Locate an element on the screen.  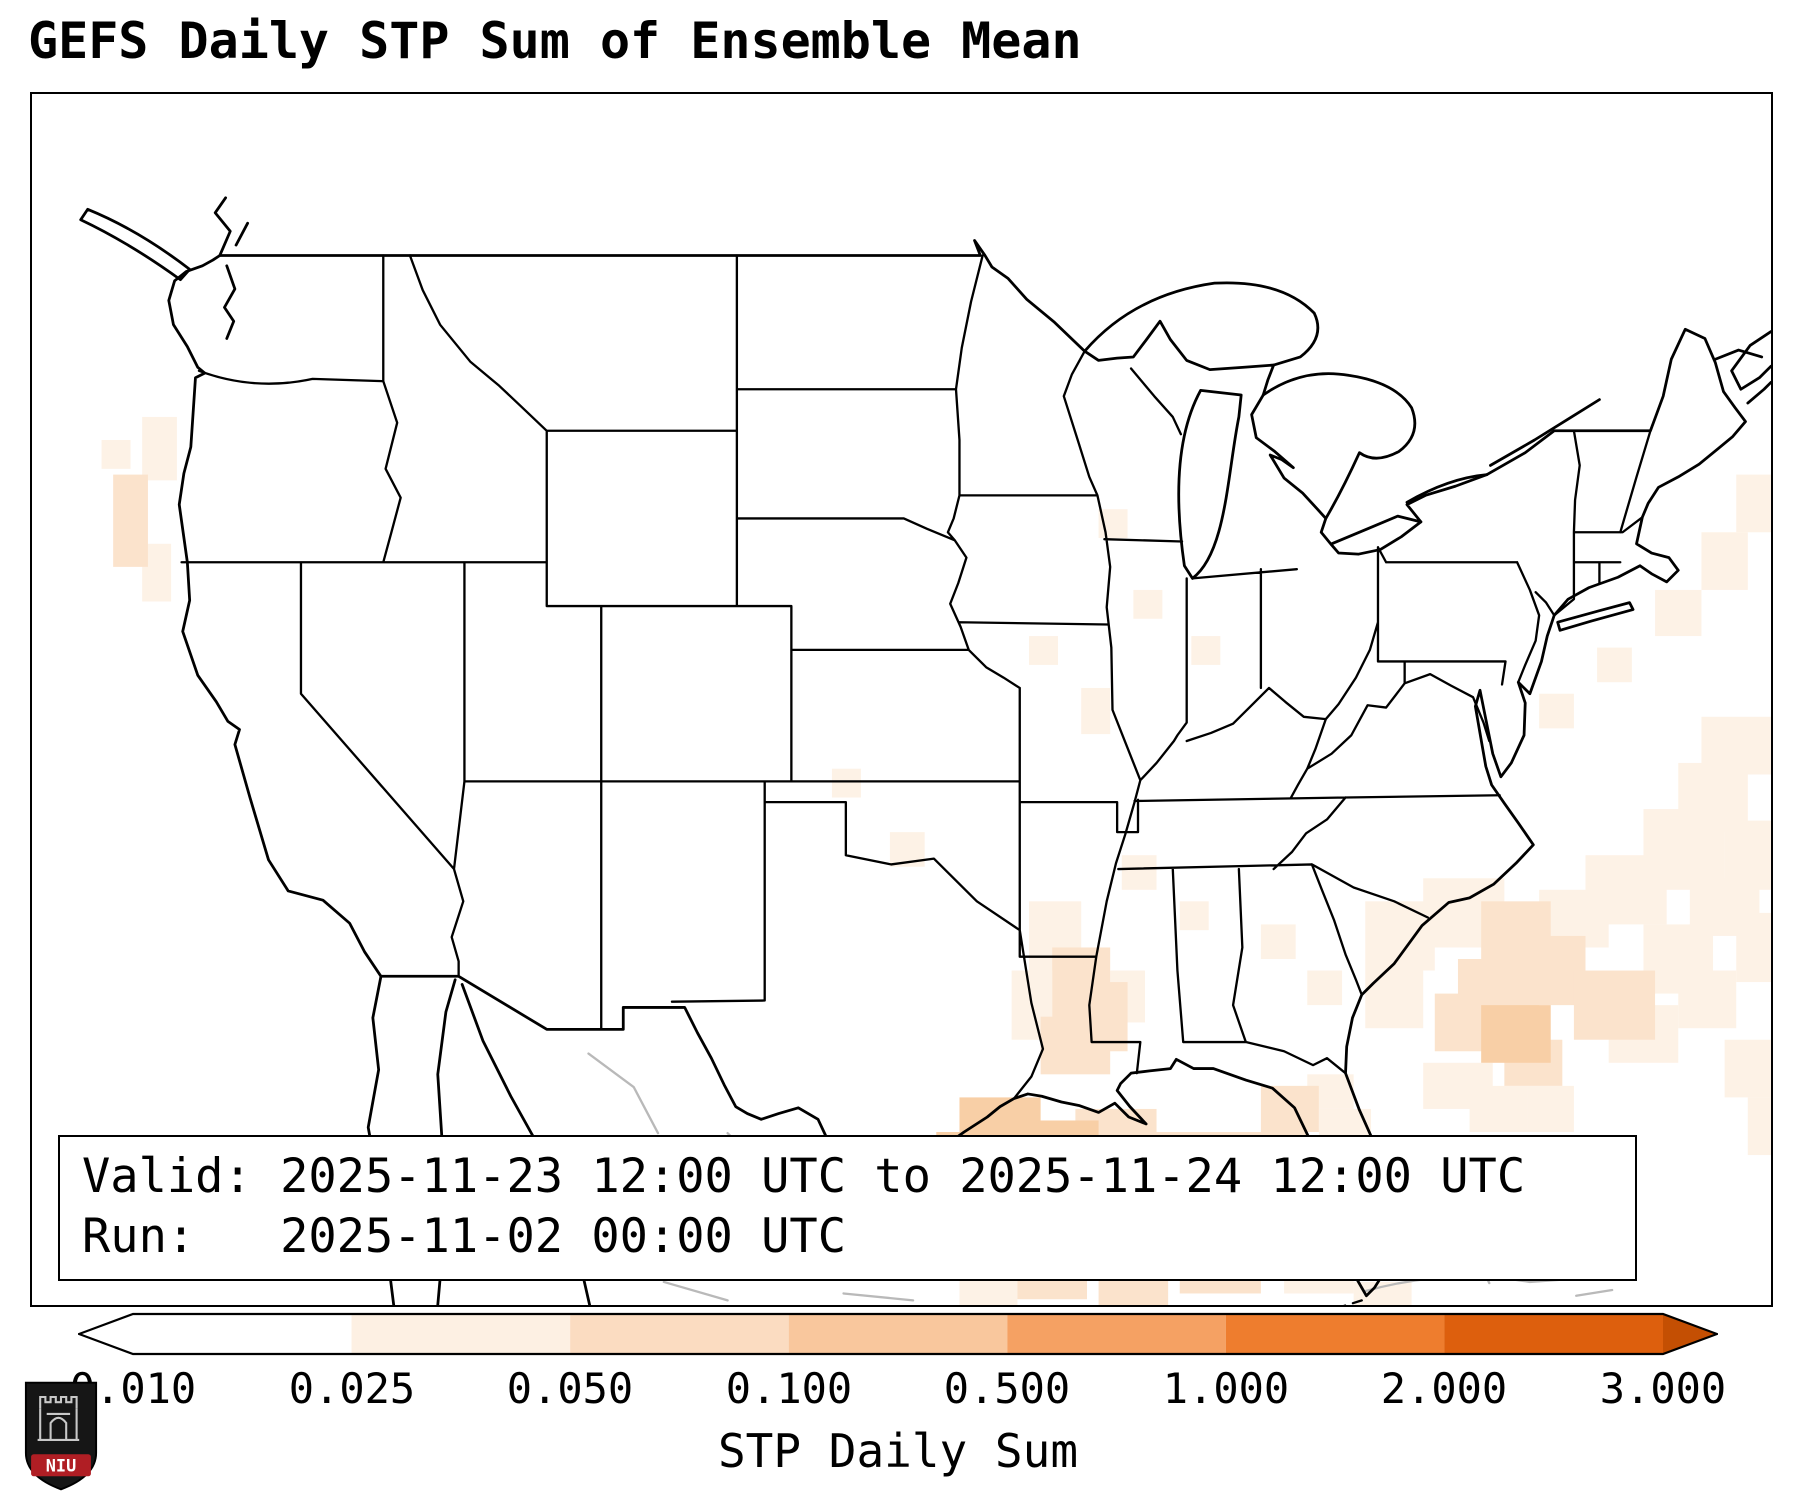
castle-icon is located at coordinates (58, 1418).